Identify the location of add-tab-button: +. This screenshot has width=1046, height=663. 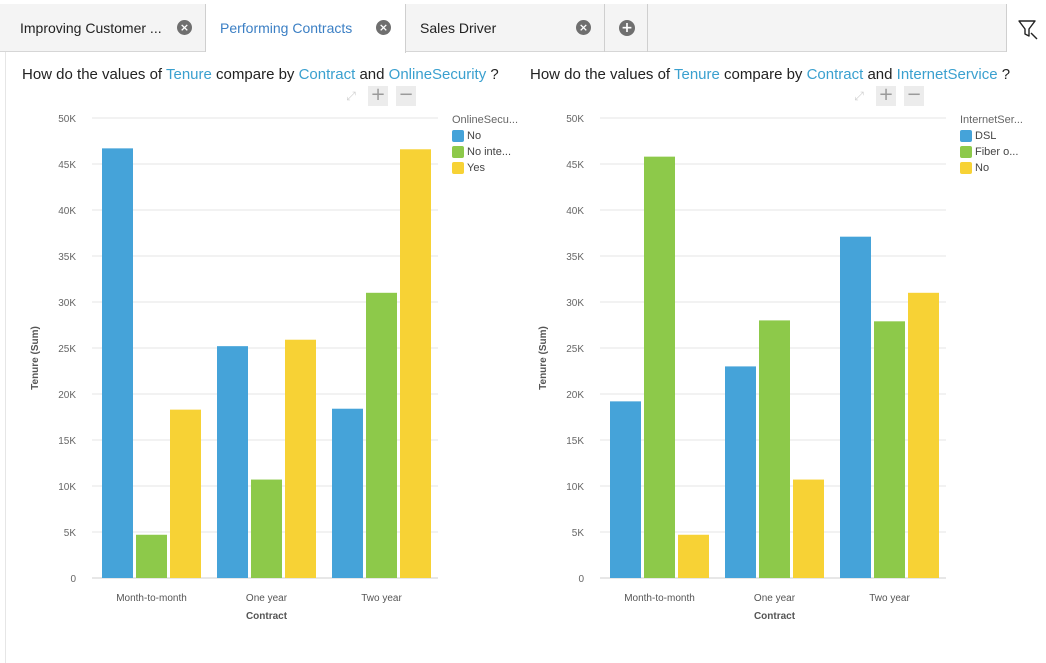
(626, 28).